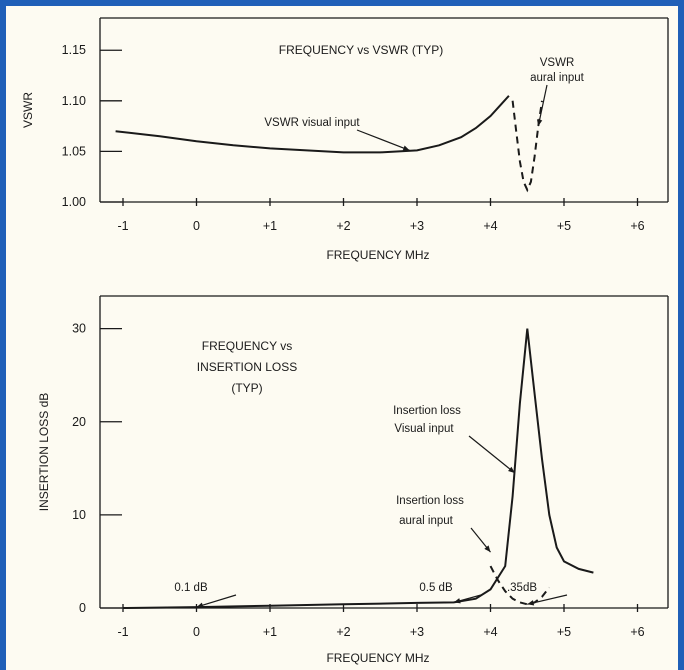  What do you see at coordinates (79, 515) in the screenshot?
I see `chart2-y-tick-label: 10` at bounding box center [79, 515].